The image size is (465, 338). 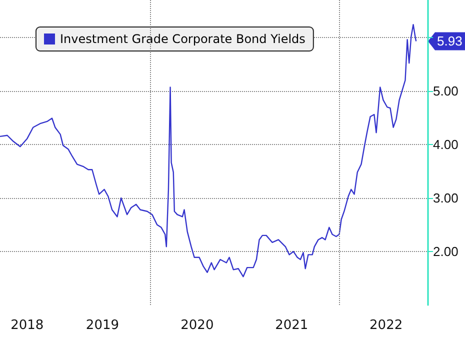 I want to click on text: 5.93, so click(x=449, y=41).